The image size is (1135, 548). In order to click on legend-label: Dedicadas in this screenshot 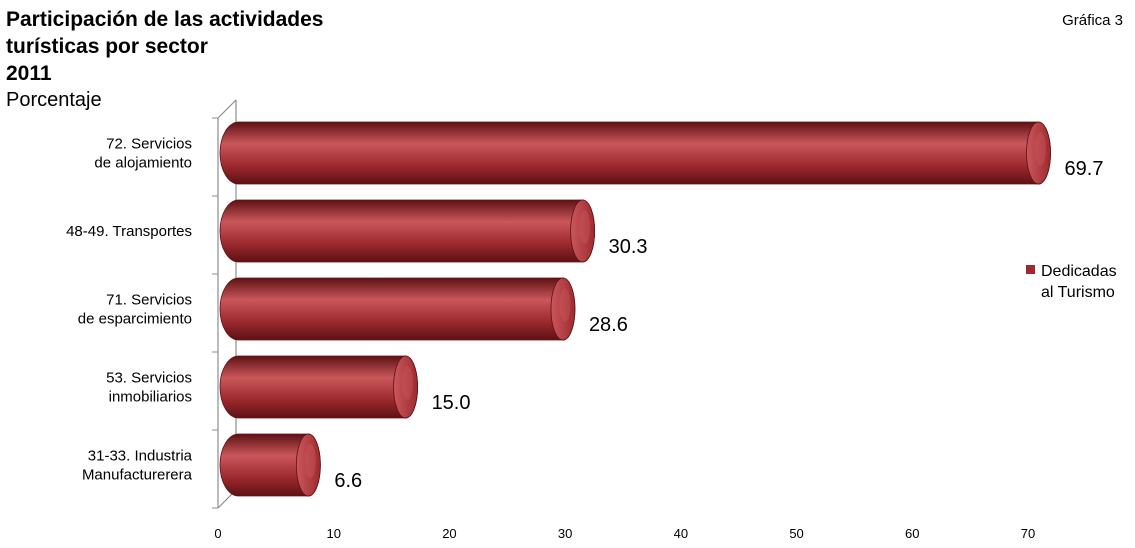, I will do `click(1079, 271)`.